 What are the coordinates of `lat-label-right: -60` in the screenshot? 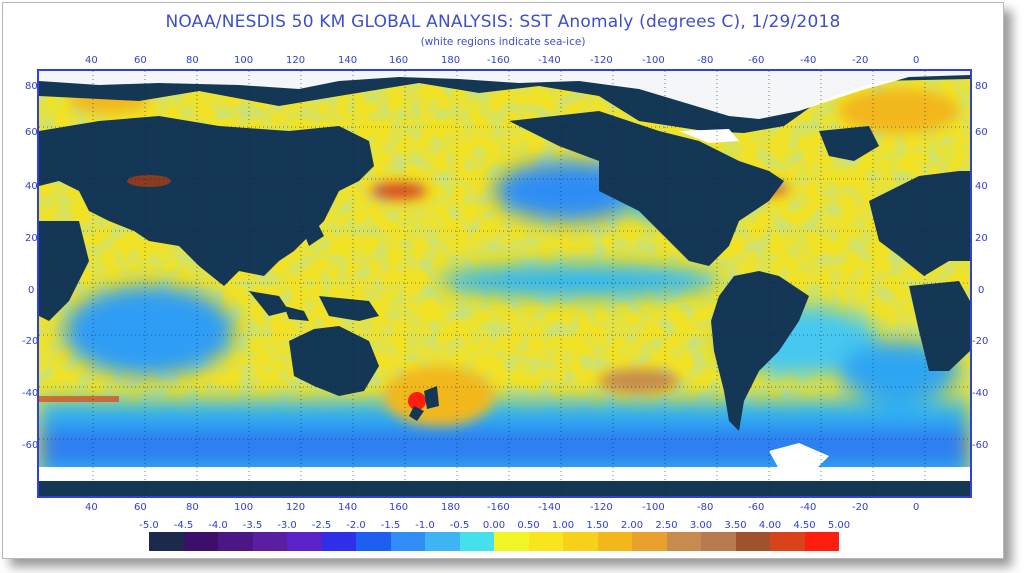 It's located at (980, 445).